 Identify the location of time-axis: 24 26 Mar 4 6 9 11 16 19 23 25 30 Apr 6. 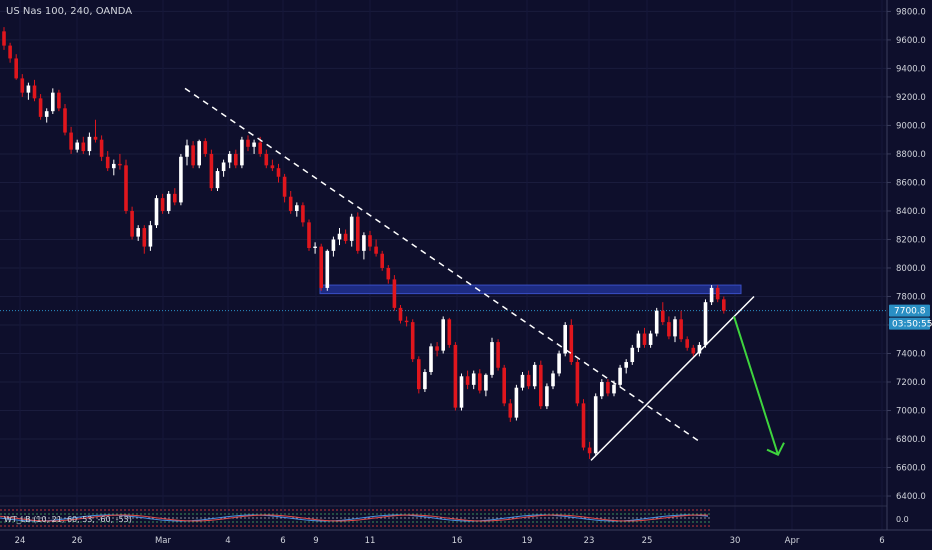
(450, 541).